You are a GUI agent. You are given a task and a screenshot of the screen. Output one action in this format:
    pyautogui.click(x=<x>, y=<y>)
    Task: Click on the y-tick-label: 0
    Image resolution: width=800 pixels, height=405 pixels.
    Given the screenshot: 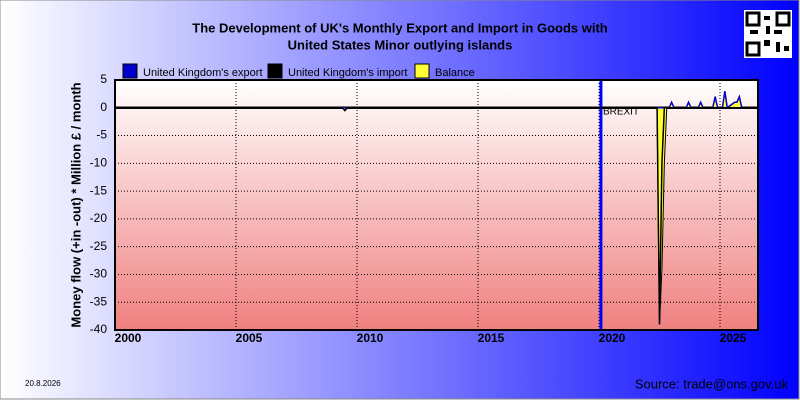 What is the action you would take?
    pyautogui.click(x=103, y=107)
    